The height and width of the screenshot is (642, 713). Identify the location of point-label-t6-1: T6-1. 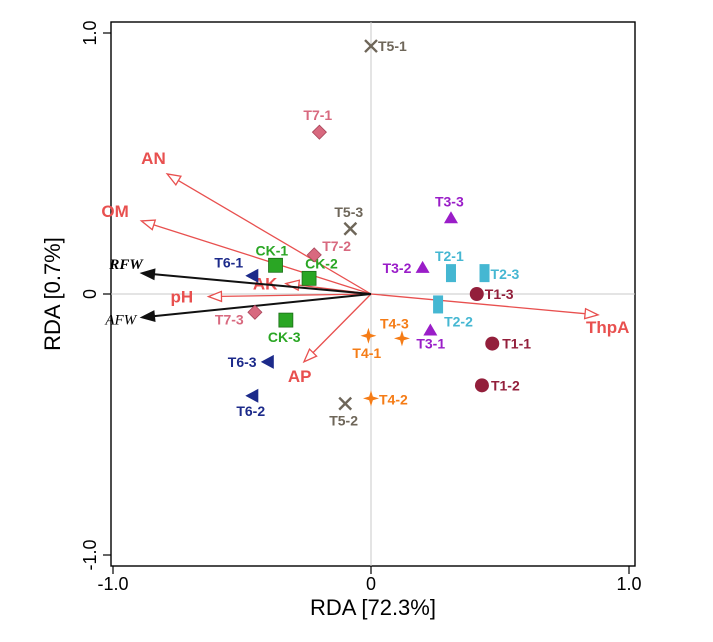
(228, 263).